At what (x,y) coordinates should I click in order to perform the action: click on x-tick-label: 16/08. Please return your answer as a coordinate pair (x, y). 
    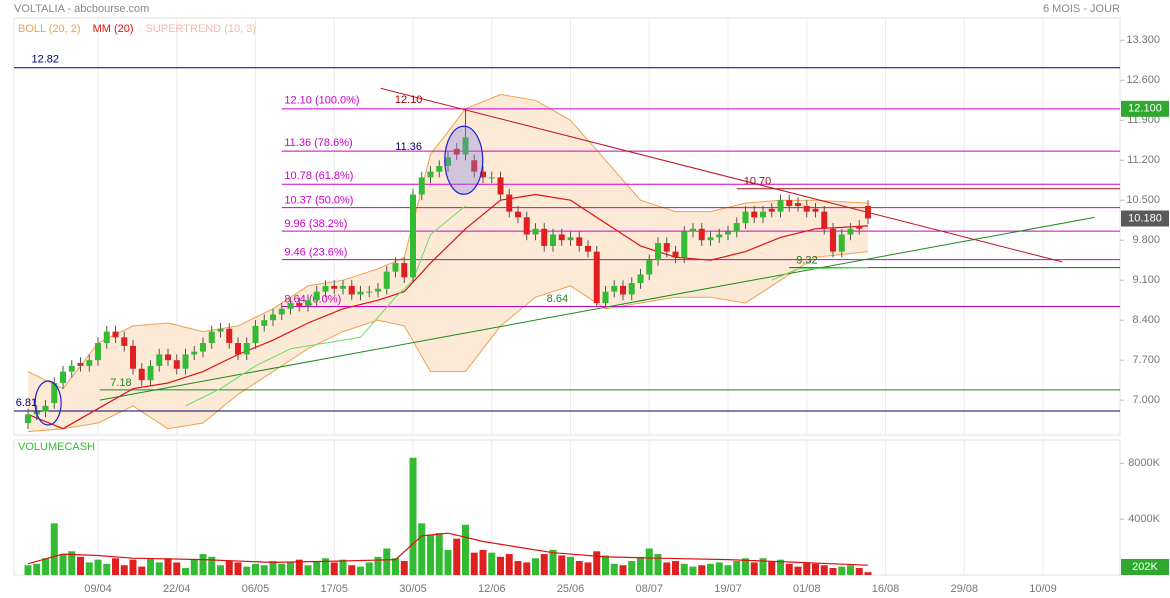
    Looking at the image, I should click on (886, 589).